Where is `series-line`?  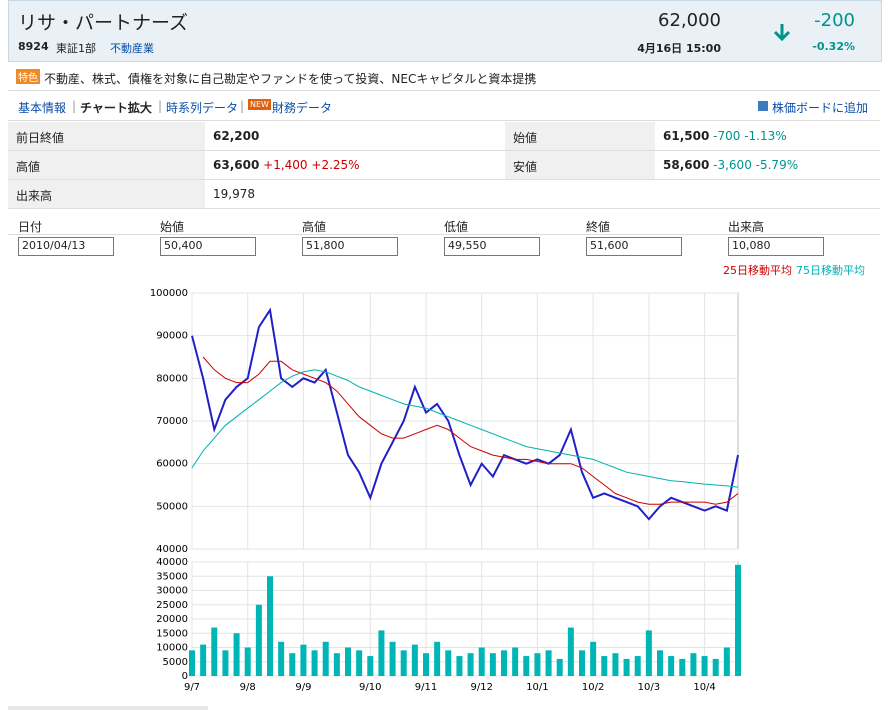
series-line is located at coordinates (465, 428).